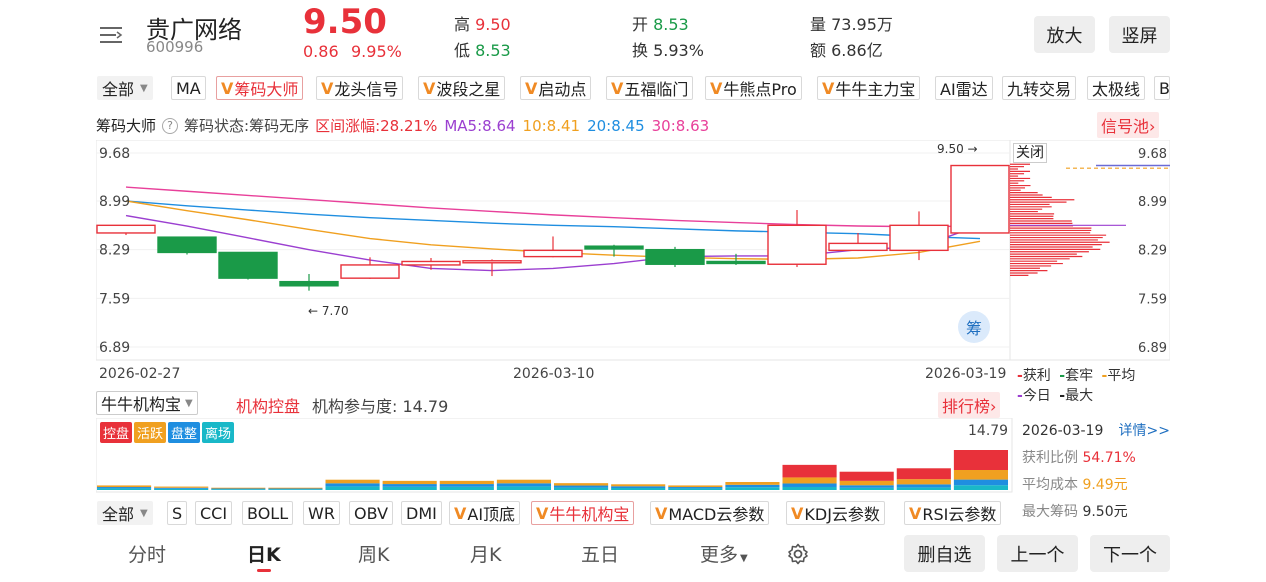  What do you see at coordinates (869, 88) in the screenshot?
I see `tag-main-force: V 牛牛主力宝` at bounding box center [869, 88].